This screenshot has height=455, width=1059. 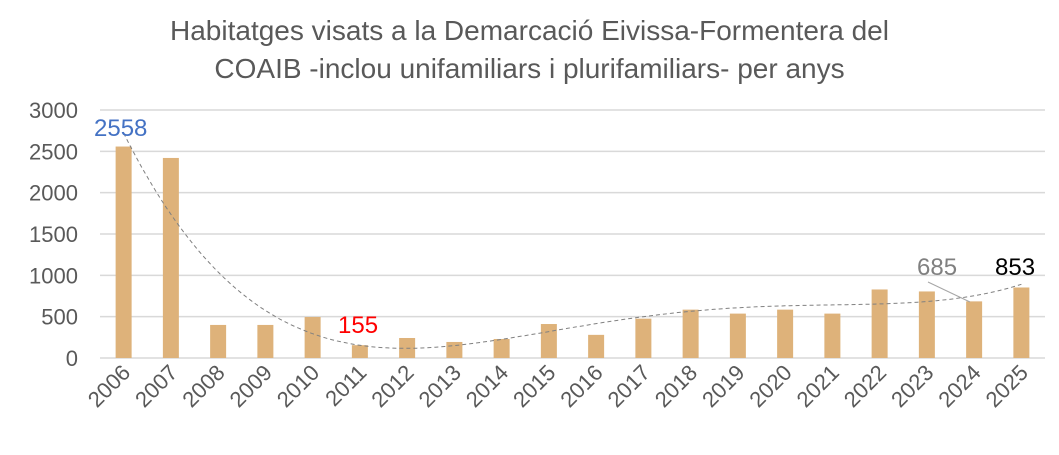 I want to click on y-tick-label: 0, so click(x=72, y=358).